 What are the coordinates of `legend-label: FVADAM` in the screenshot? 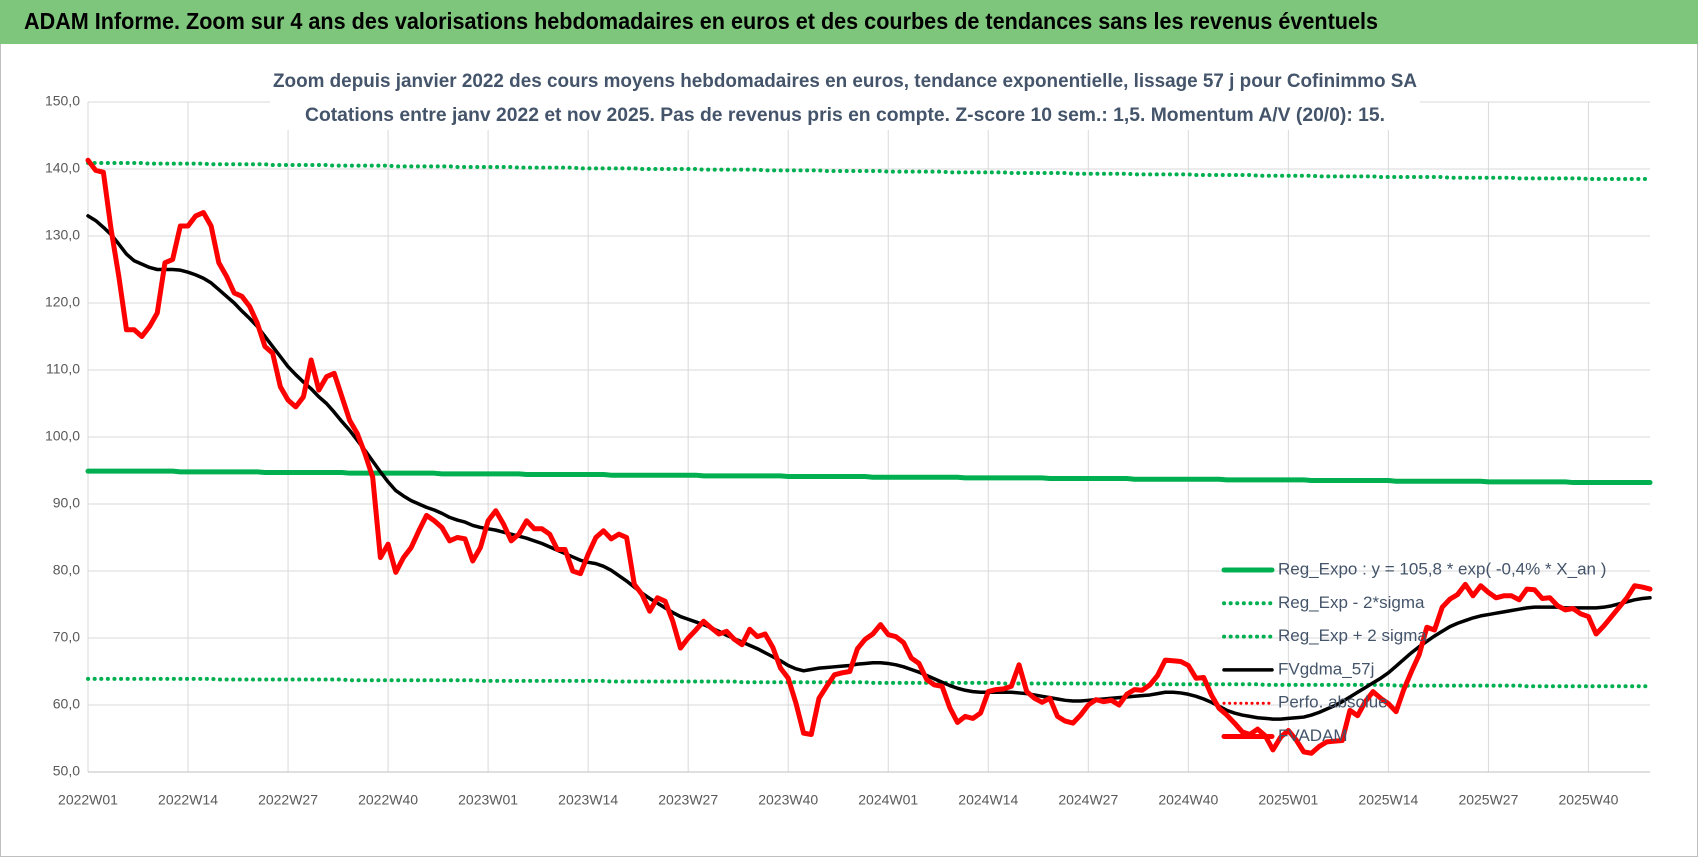 It's located at (1313, 735).